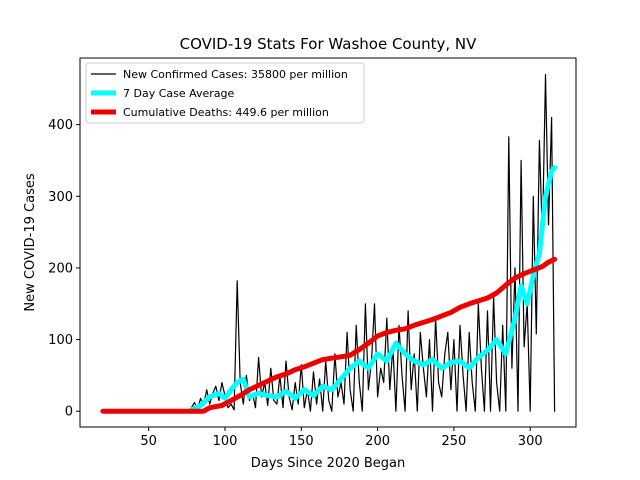 The image size is (640, 480). What do you see at coordinates (377, 441) in the screenshot?
I see `x-tick-label: 200` at bounding box center [377, 441].